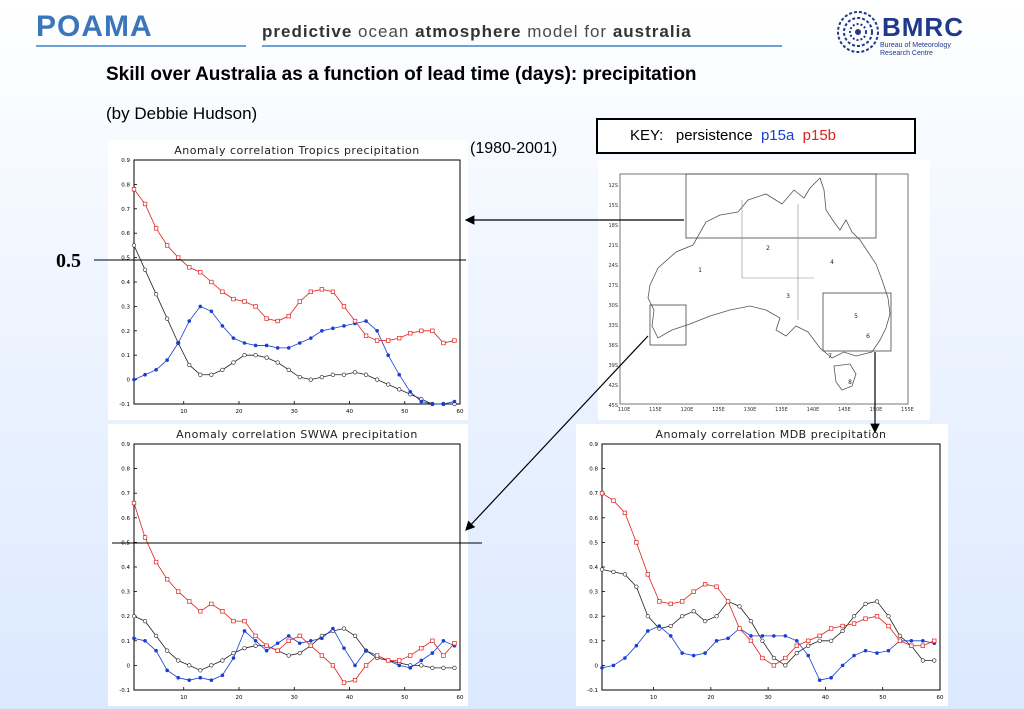 The width and height of the screenshot is (1024, 709). I want to click on y-tick-label: 0.3, so click(125, 307).